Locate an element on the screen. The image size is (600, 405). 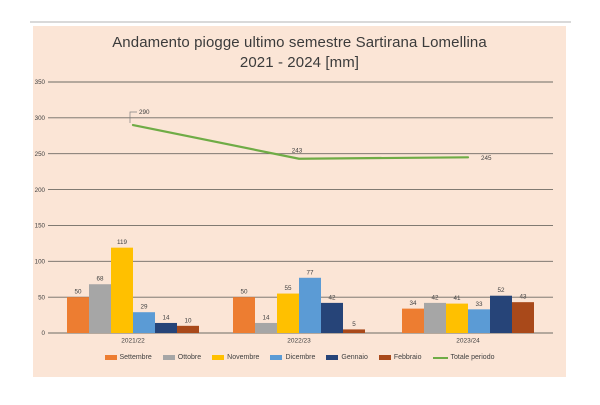
bar-label-novembre-0: 119 is located at coordinates (122, 242).